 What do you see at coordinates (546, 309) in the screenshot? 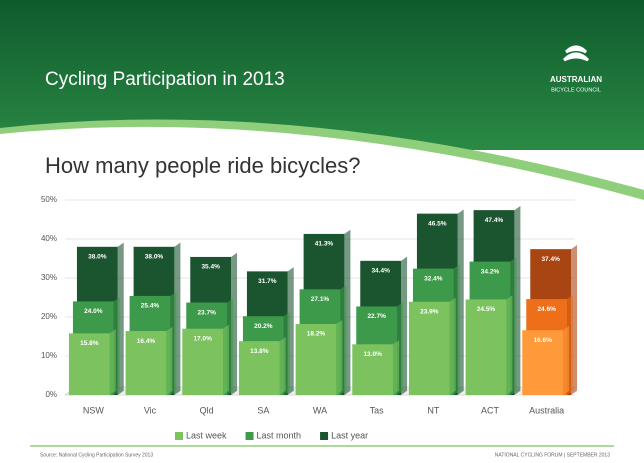
I see `value-label: 24.6%` at bounding box center [546, 309].